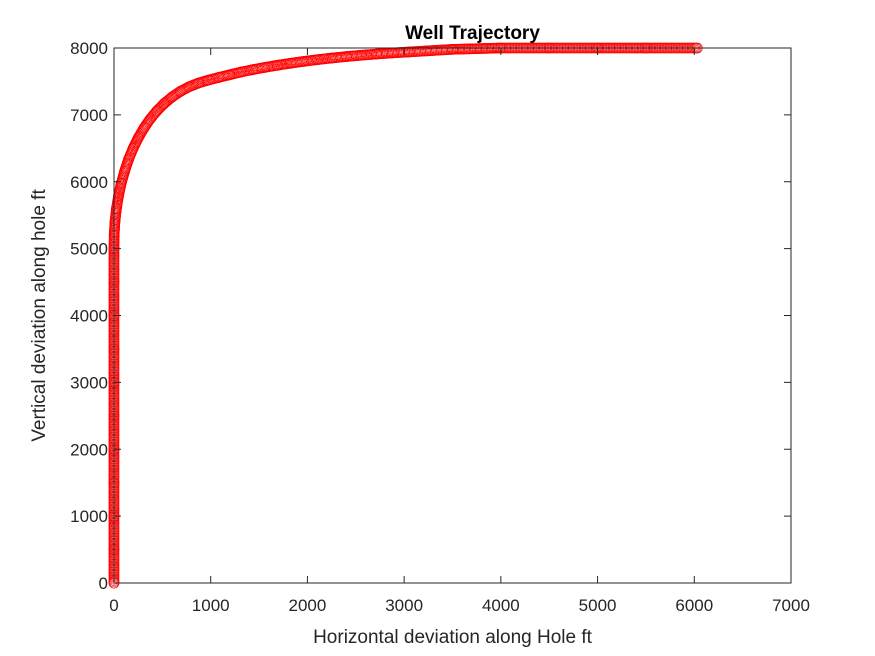 This screenshot has height=656, width=875. What do you see at coordinates (308, 605) in the screenshot?
I see `x-tick-label: 2000` at bounding box center [308, 605].